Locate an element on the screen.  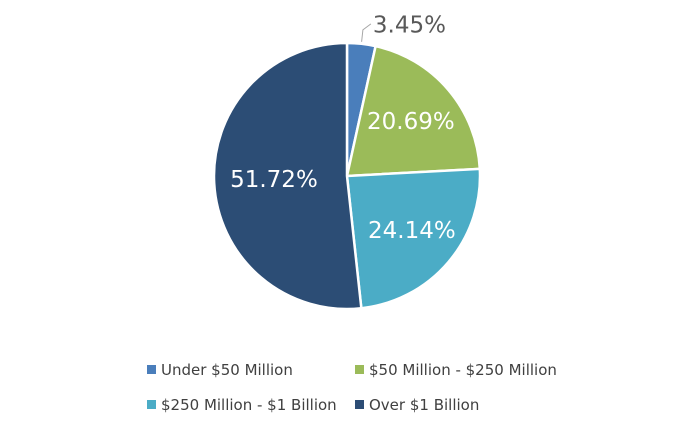
leader-lines is located at coordinates (366, 32).